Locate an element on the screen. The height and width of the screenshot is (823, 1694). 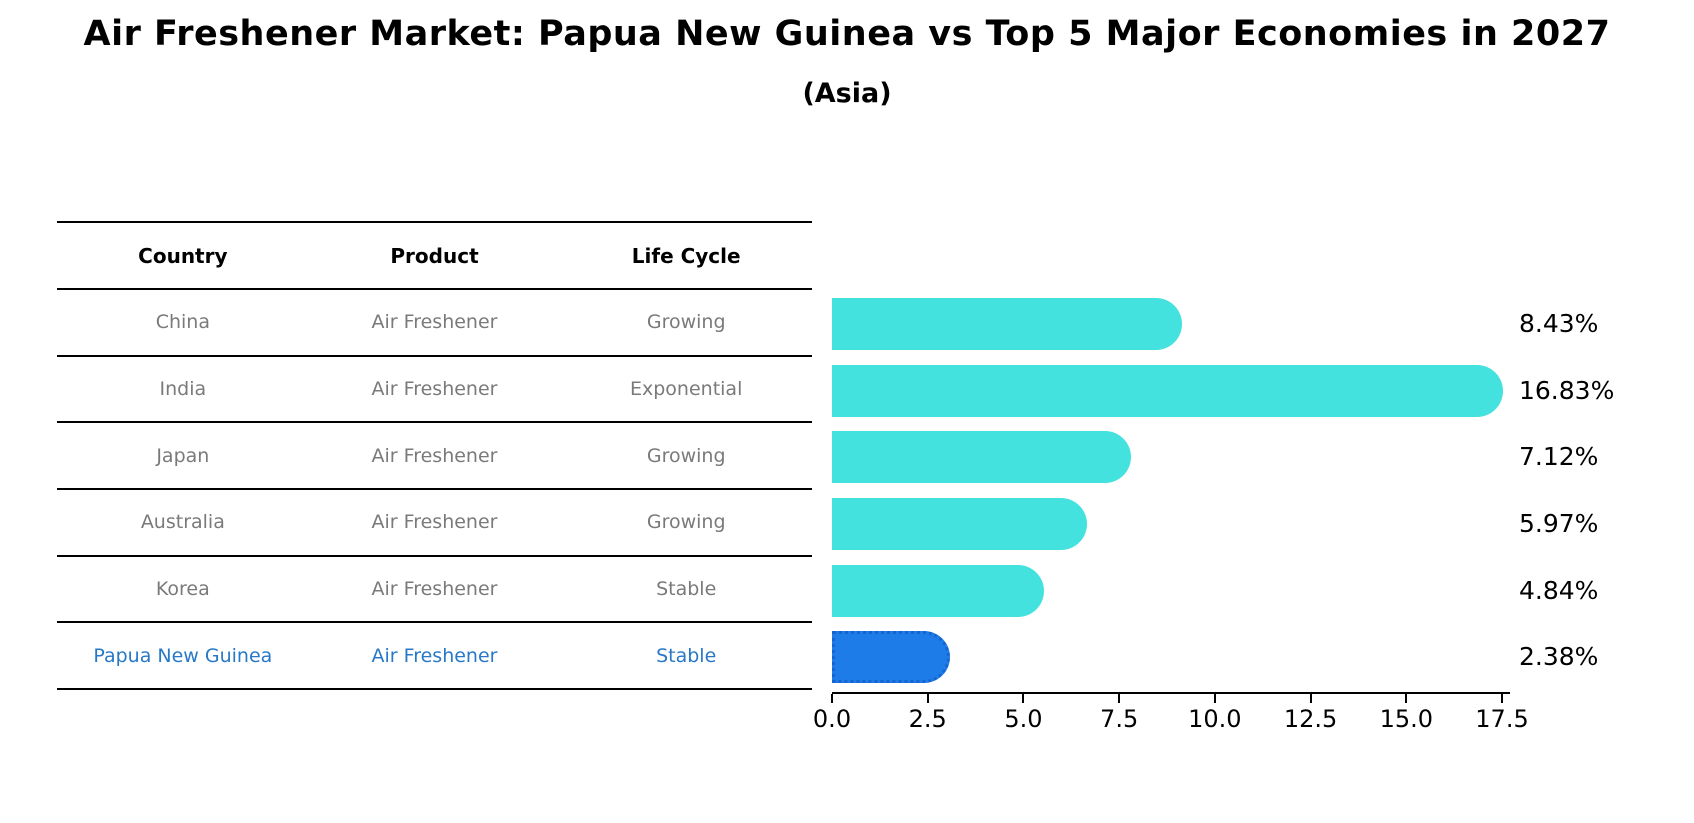
table-row: Papua New Guinea Air Freshener Stable is located at coordinates (434, 655).